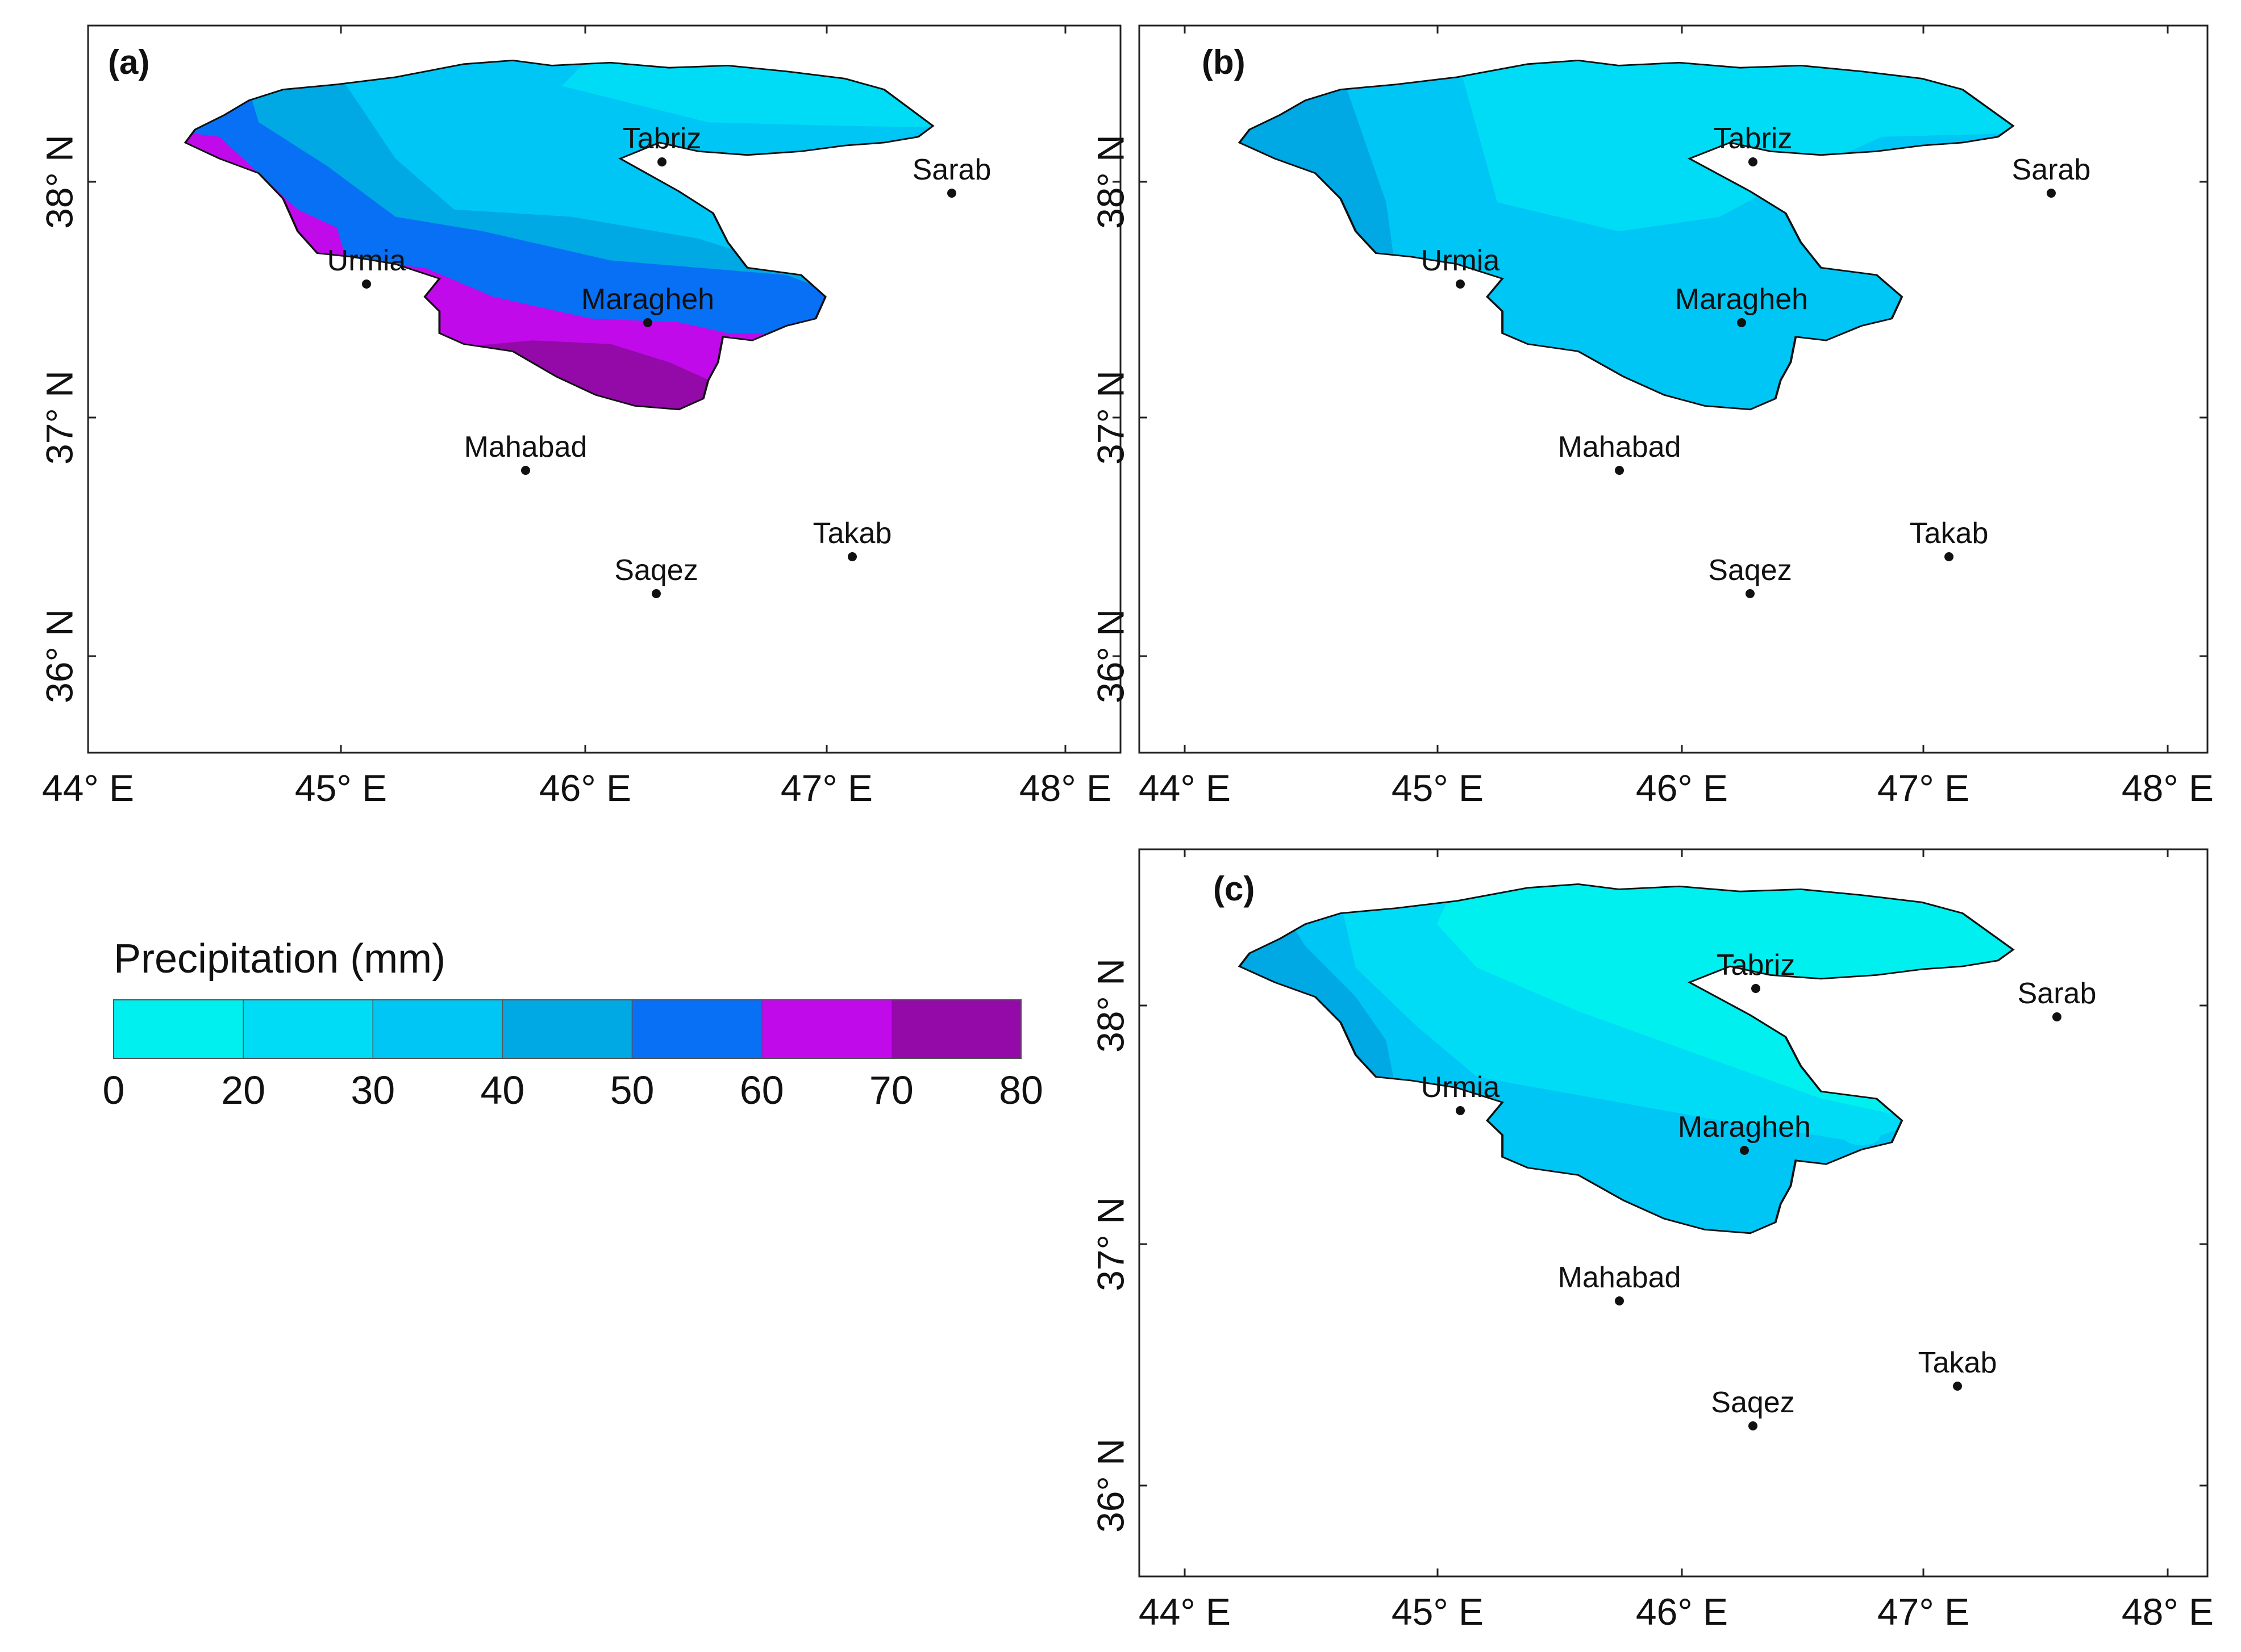 Image resolution: width=2241 pixels, height=1652 pixels. I want to click on legend-frame, so click(567, 1029).